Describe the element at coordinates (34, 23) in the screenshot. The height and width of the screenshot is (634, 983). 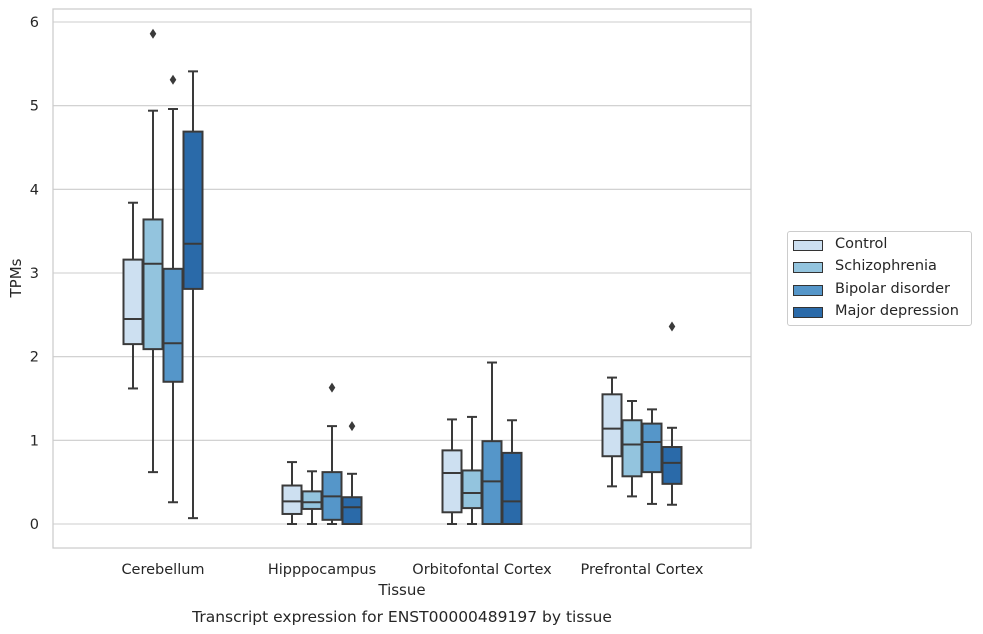
I see `y-tick-label: 6` at that location.